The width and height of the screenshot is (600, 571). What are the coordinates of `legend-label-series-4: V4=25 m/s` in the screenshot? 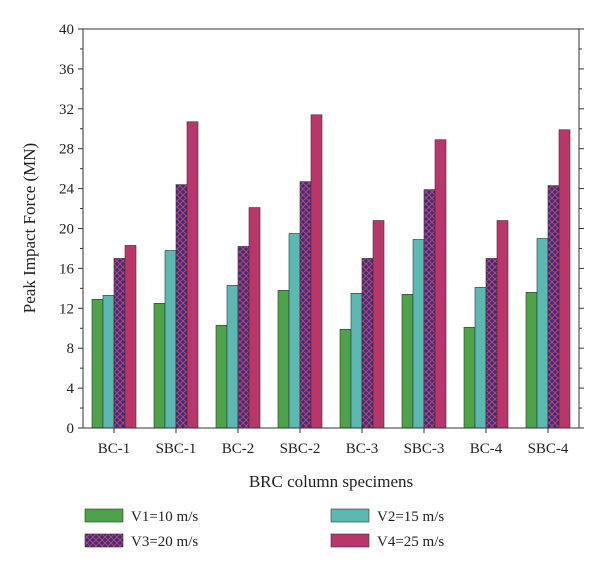 It's located at (410, 542).